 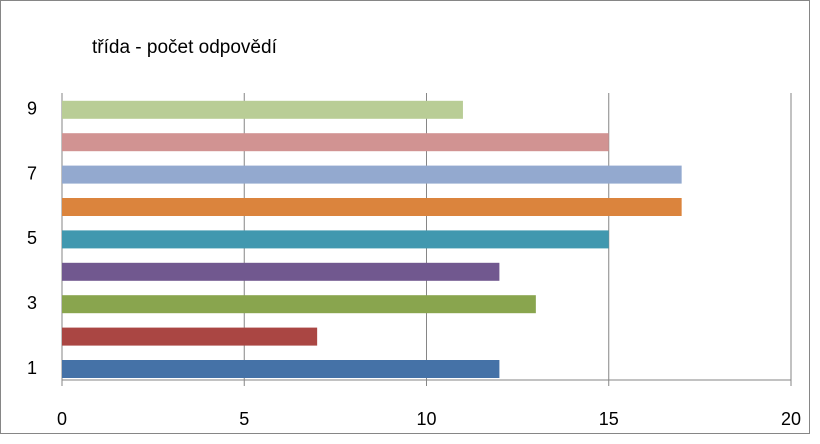 What do you see at coordinates (609, 419) in the screenshot?
I see `x-tick-label: 15` at bounding box center [609, 419].